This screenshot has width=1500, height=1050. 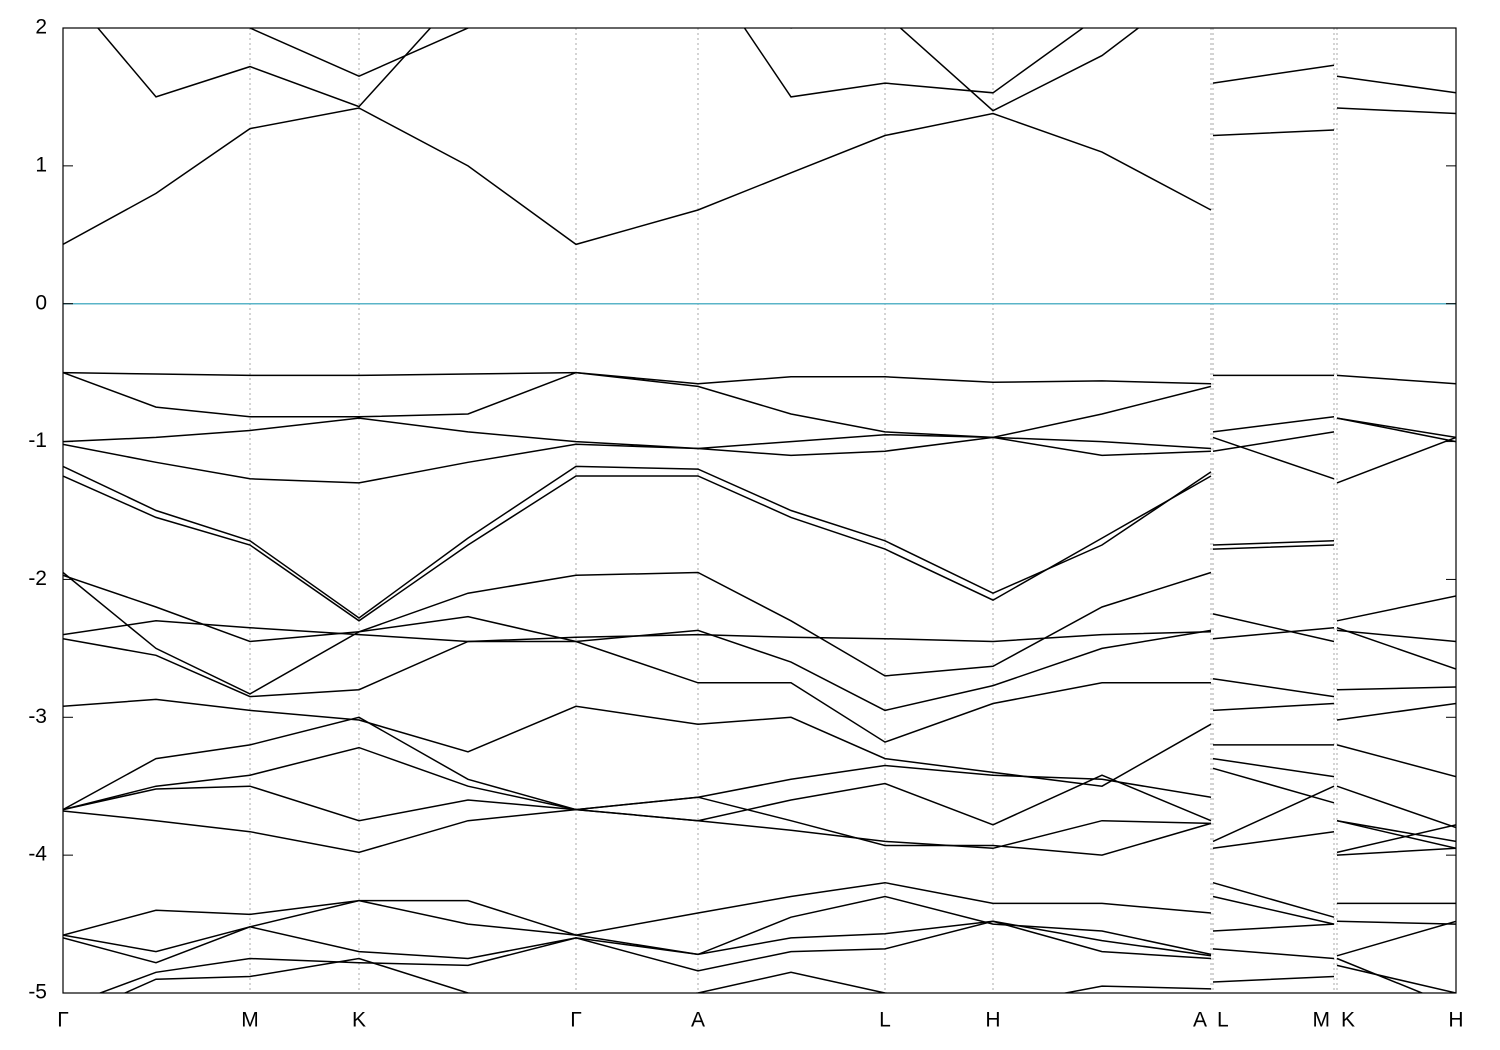 I want to click on y-tick-label: 2, so click(x=41, y=27).